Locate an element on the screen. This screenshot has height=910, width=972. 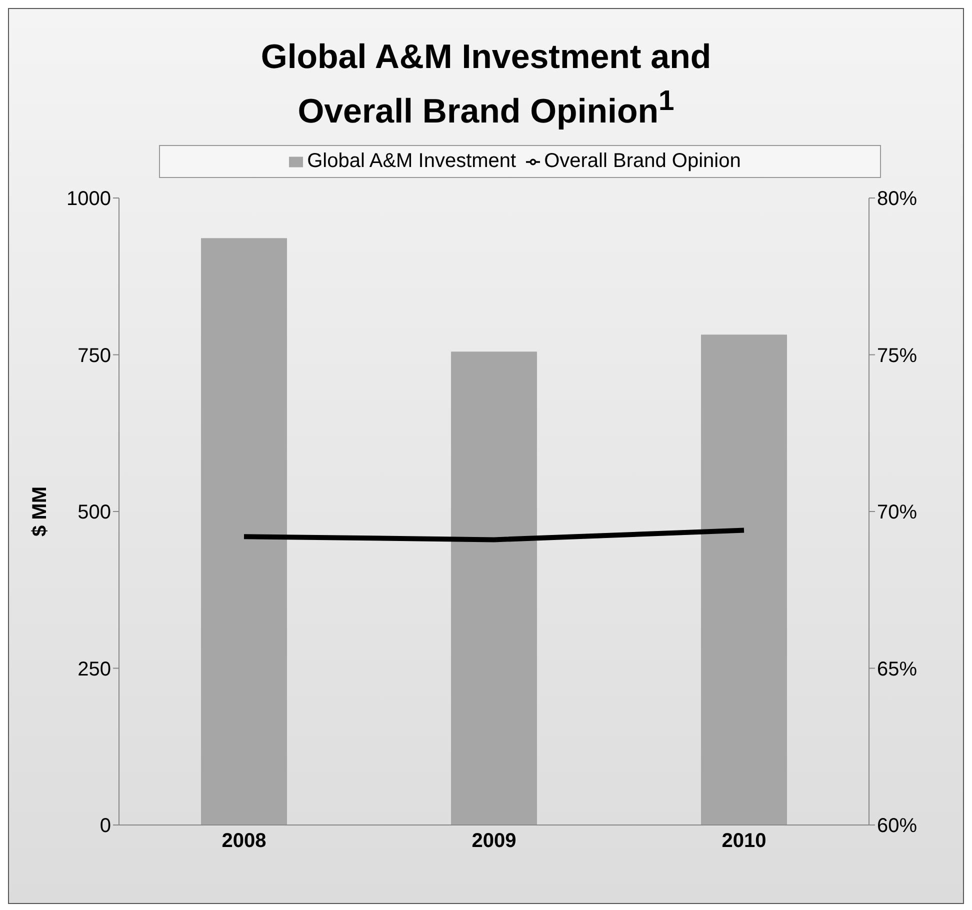
y2-tick-label: 75% is located at coordinates (897, 355).